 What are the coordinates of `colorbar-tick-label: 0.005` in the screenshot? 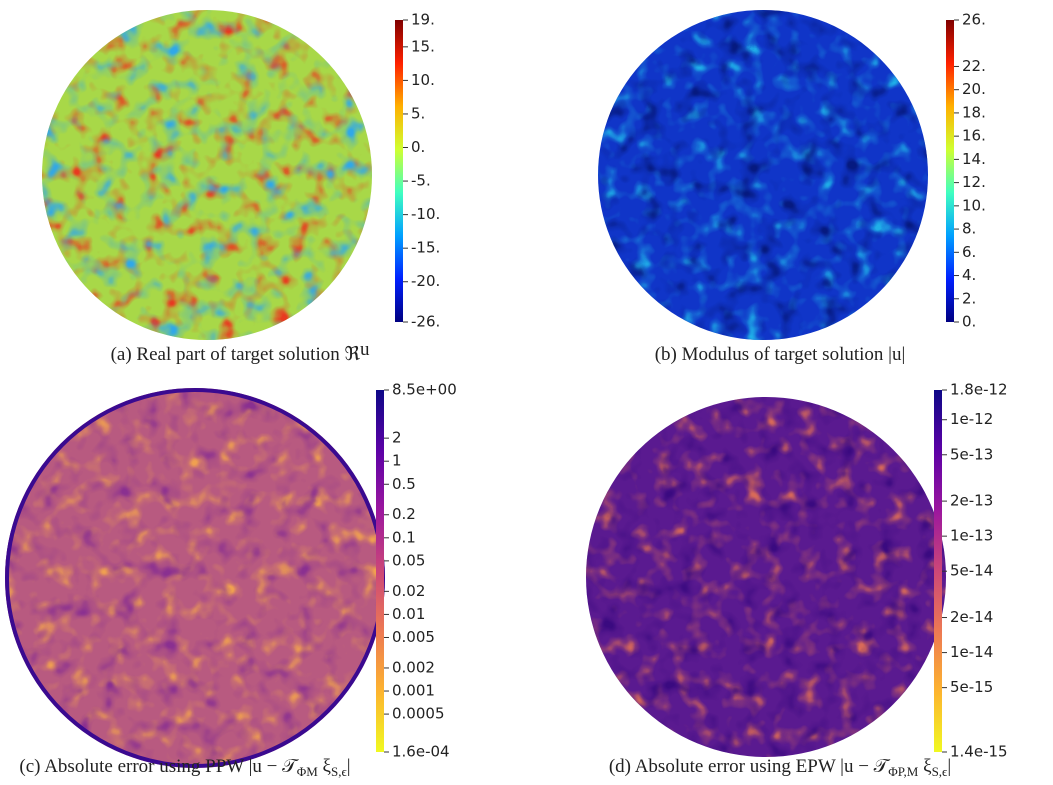 It's located at (413, 637).